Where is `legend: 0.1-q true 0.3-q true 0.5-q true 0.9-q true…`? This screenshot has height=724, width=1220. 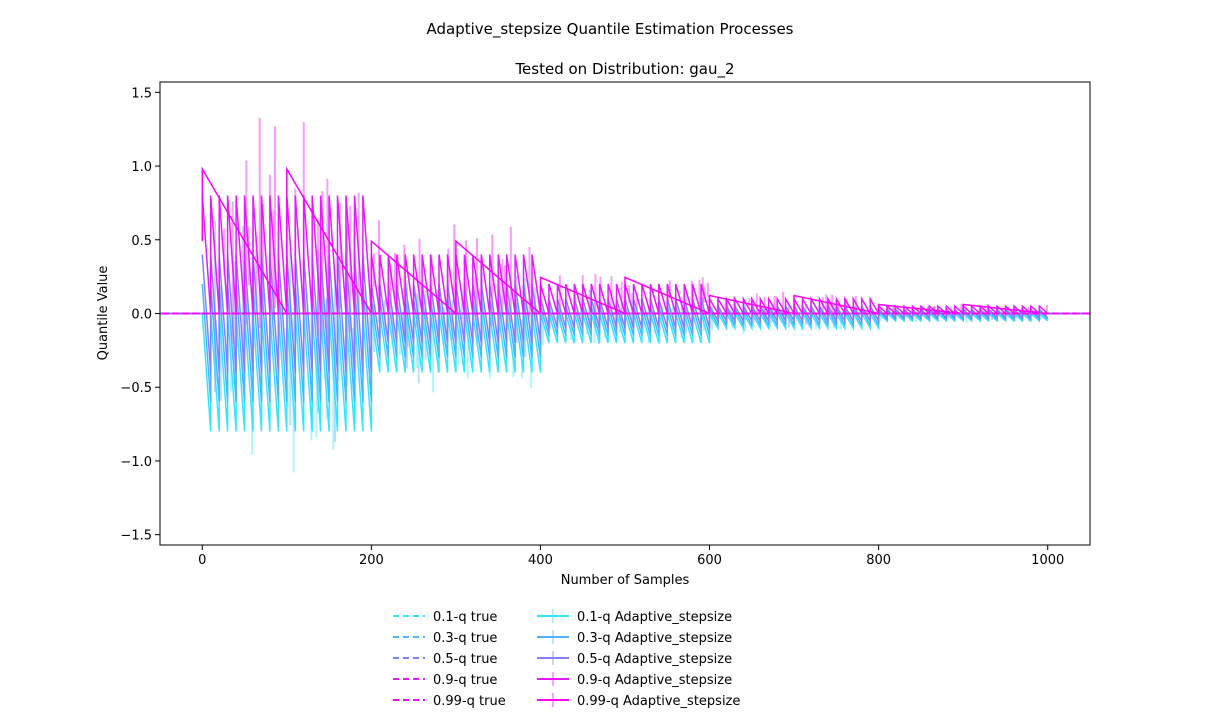 legend: 0.1-q true 0.3-q true 0.5-q true 0.9-q true… is located at coordinates (566, 659).